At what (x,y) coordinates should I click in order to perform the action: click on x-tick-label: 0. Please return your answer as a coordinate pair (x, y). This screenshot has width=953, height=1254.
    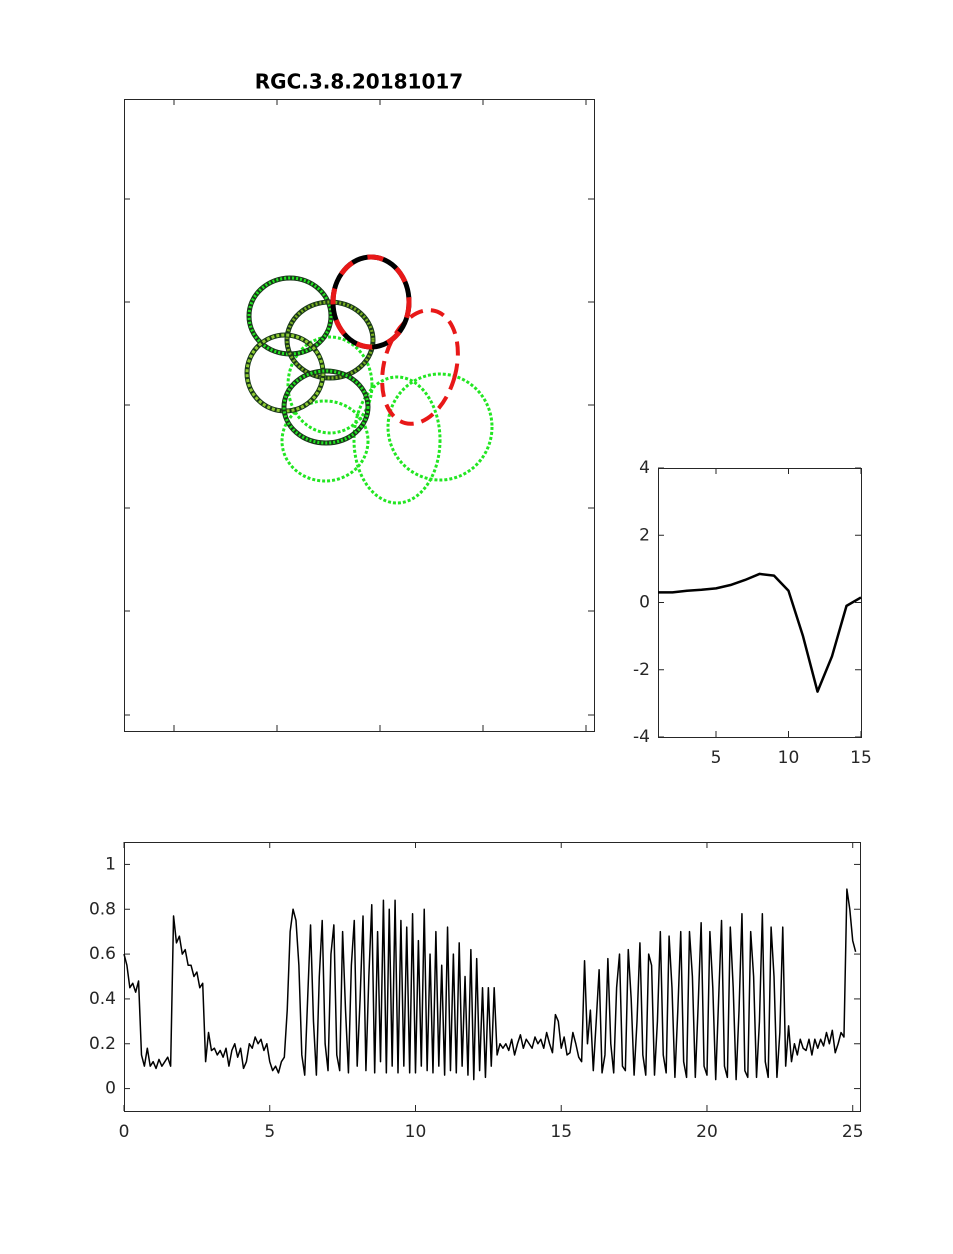
    Looking at the image, I should click on (124, 1132).